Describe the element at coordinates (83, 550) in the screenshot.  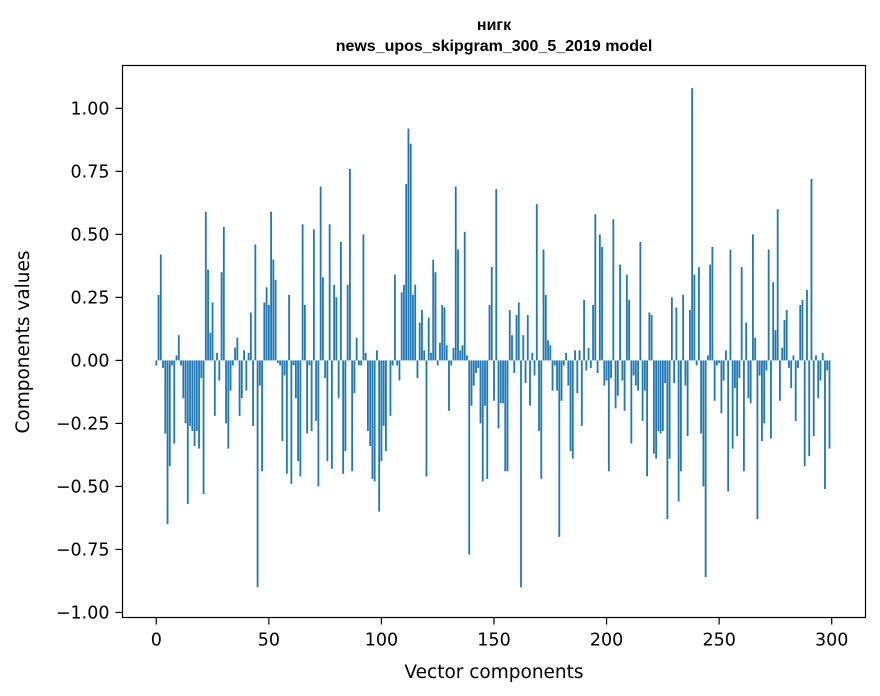
I see `y-tick-label: −0.75` at that location.